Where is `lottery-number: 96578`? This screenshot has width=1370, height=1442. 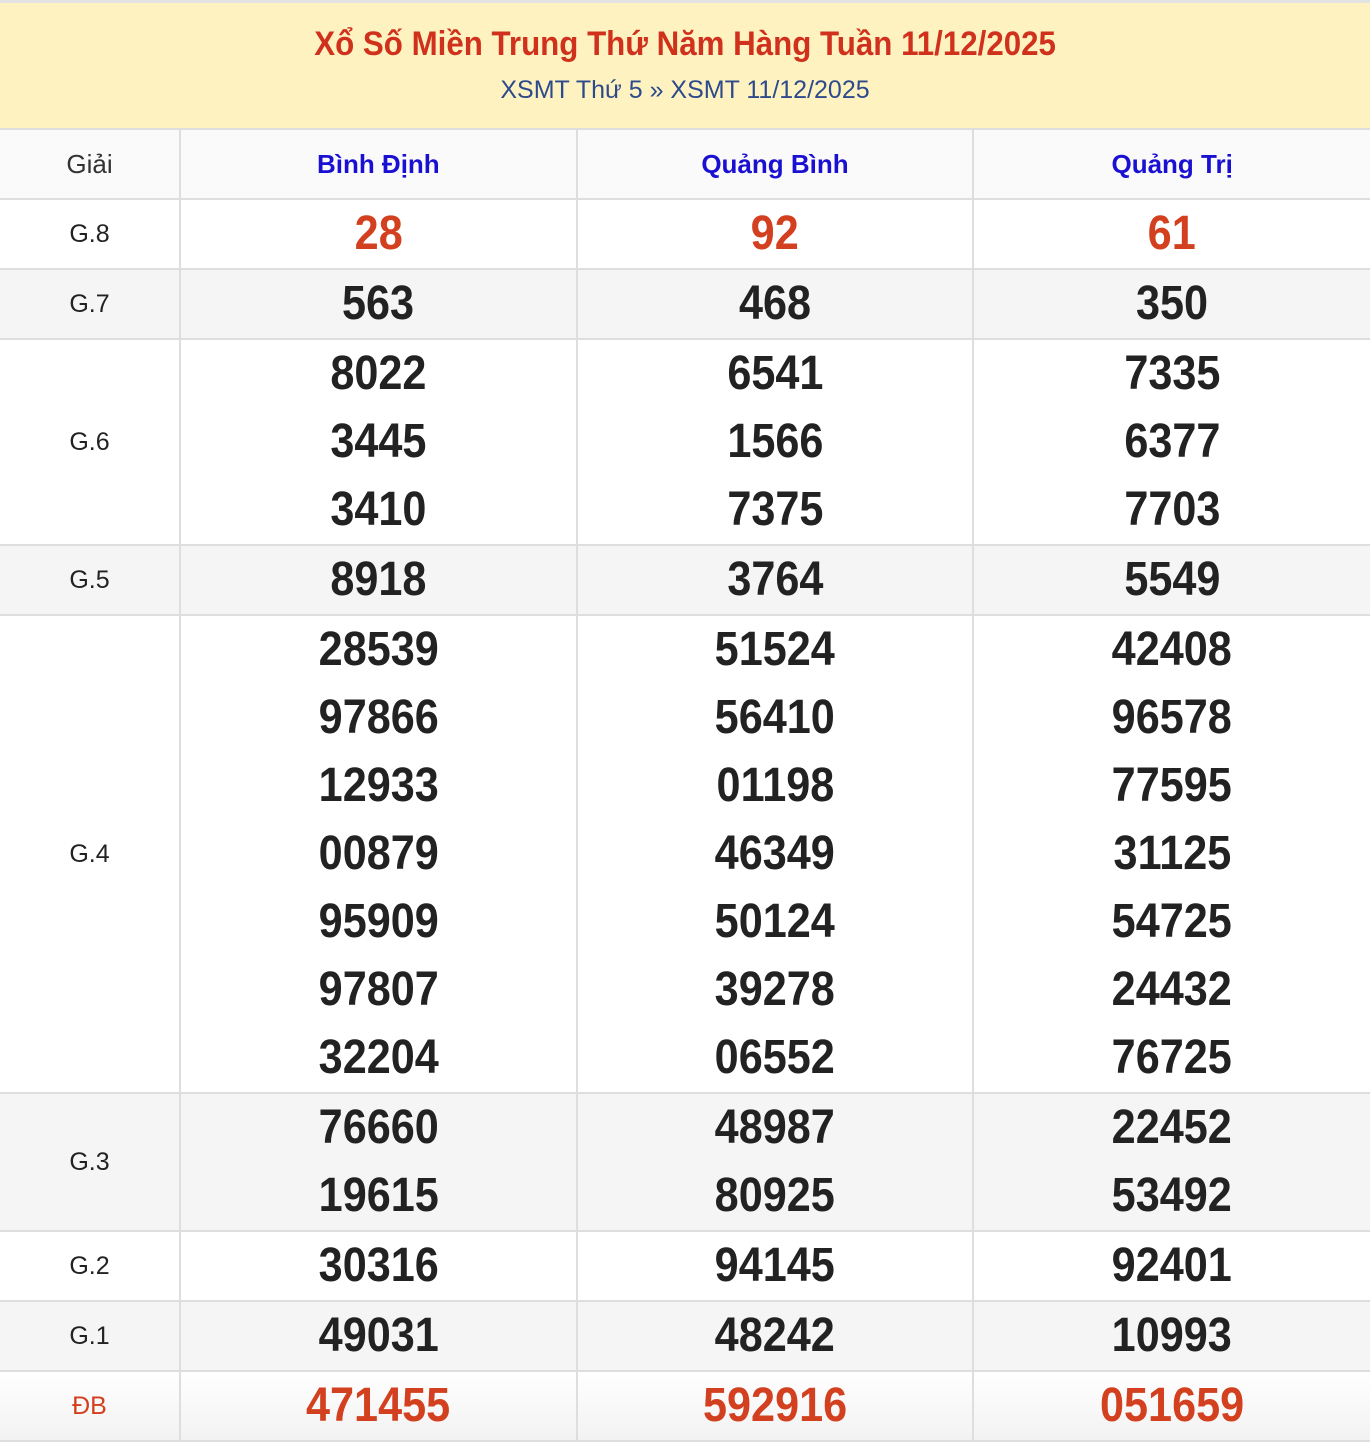
lottery-number: 96578 is located at coordinates (1172, 718).